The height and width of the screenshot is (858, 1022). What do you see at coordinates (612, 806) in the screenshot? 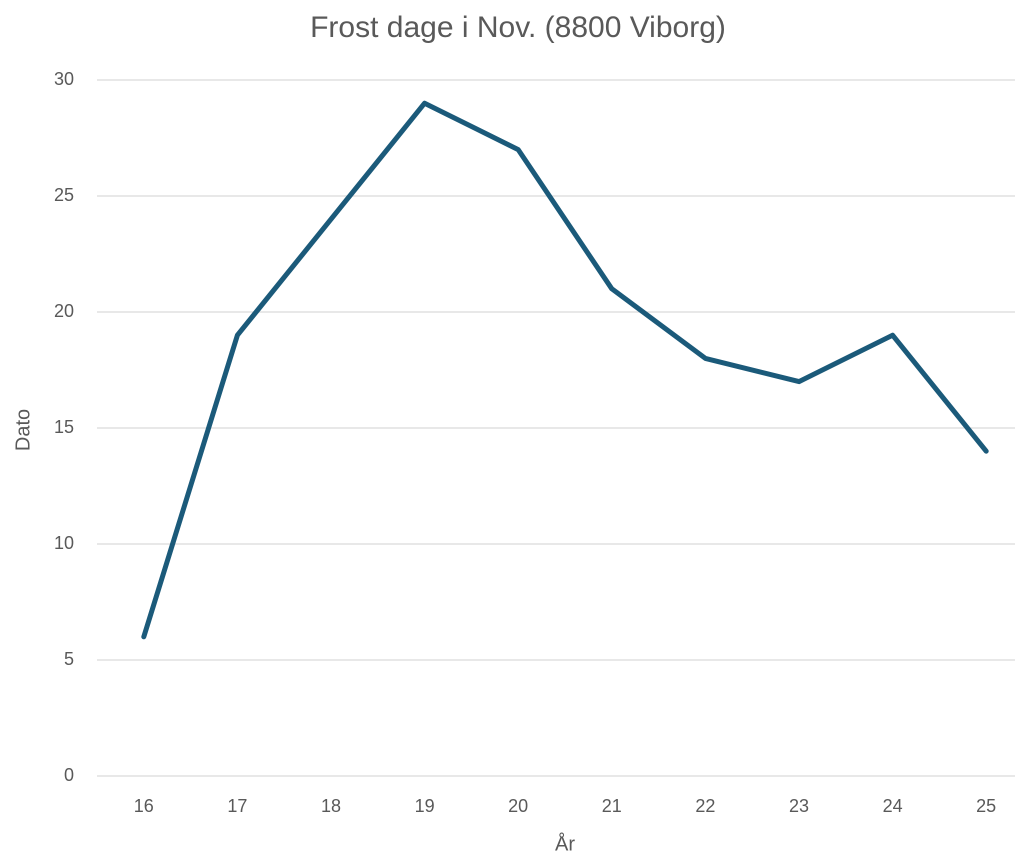
I see `x-tick-label: 21` at bounding box center [612, 806].